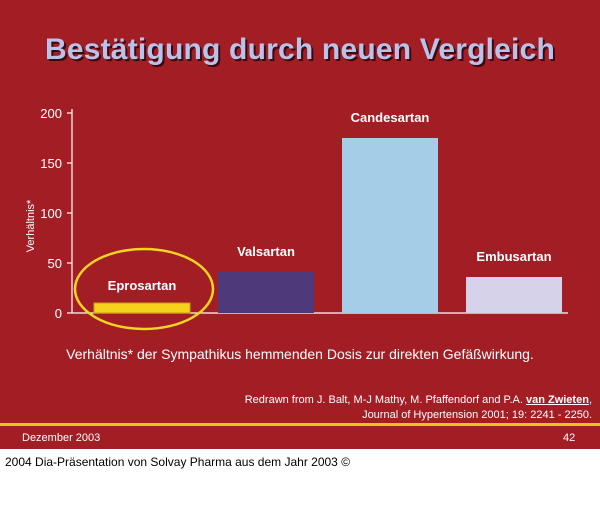 The height and width of the screenshot is (511, 600). Describe the element at coordinates (61, 438) in the screenshot. I see `footer-date: Dezember 2003` at that location.